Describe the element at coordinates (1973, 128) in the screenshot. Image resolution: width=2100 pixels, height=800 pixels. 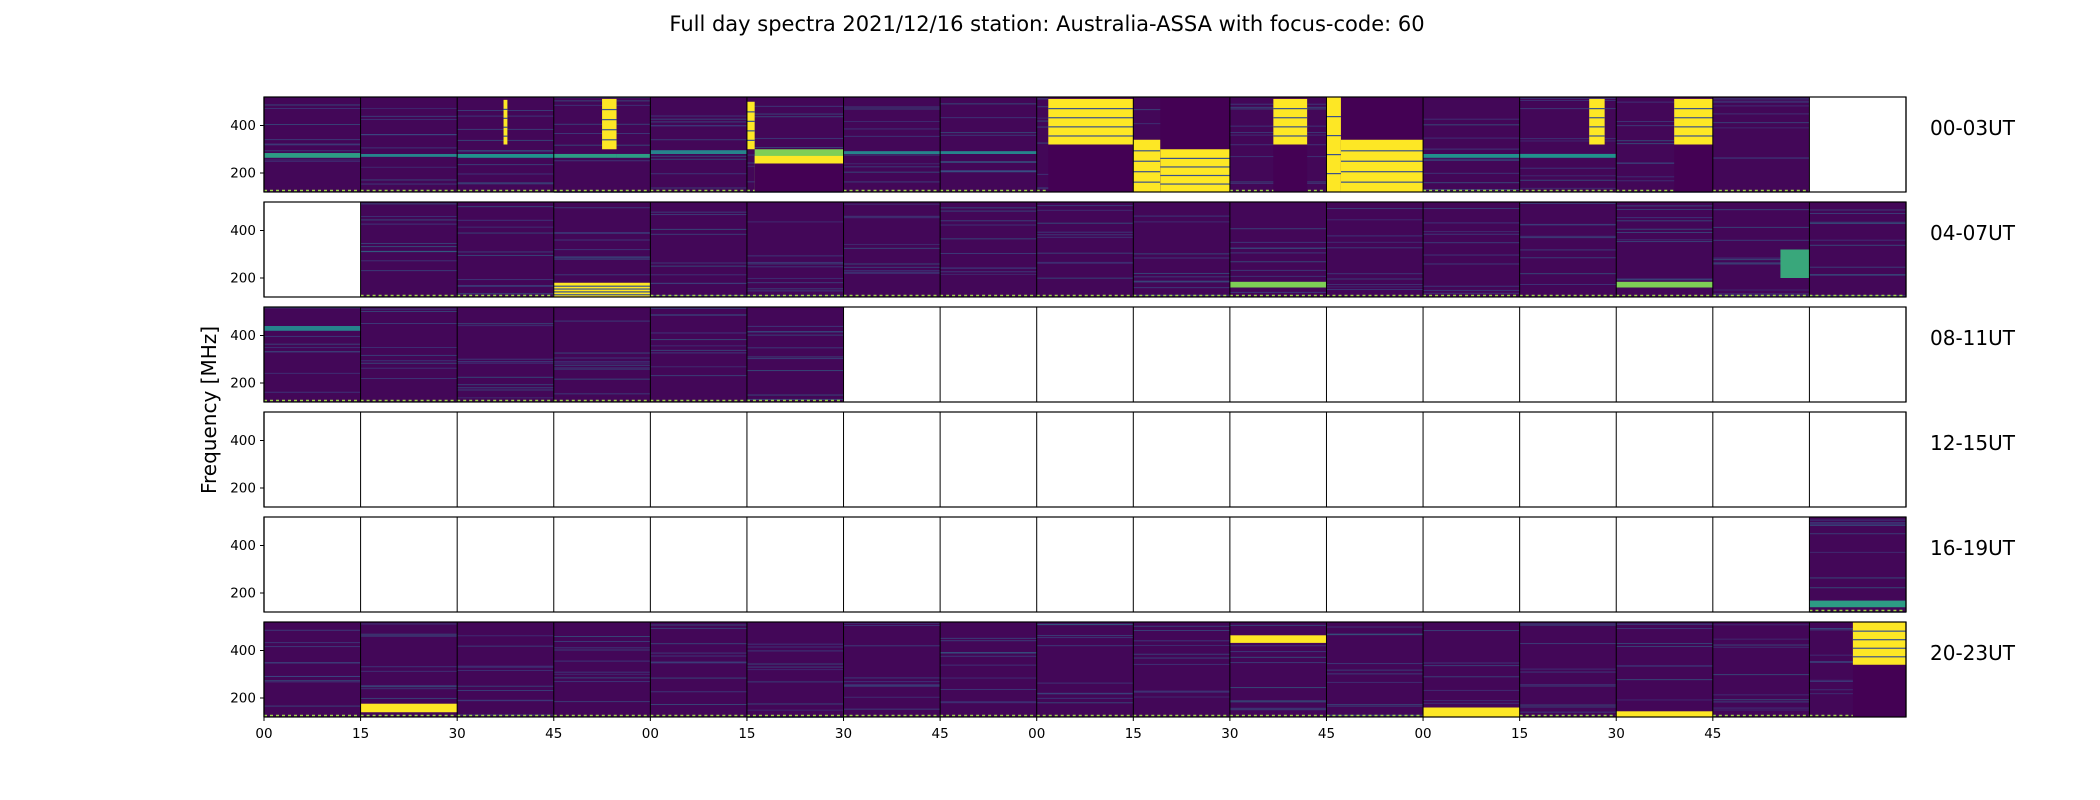
I see `row-label: 00-03UT` at that location.